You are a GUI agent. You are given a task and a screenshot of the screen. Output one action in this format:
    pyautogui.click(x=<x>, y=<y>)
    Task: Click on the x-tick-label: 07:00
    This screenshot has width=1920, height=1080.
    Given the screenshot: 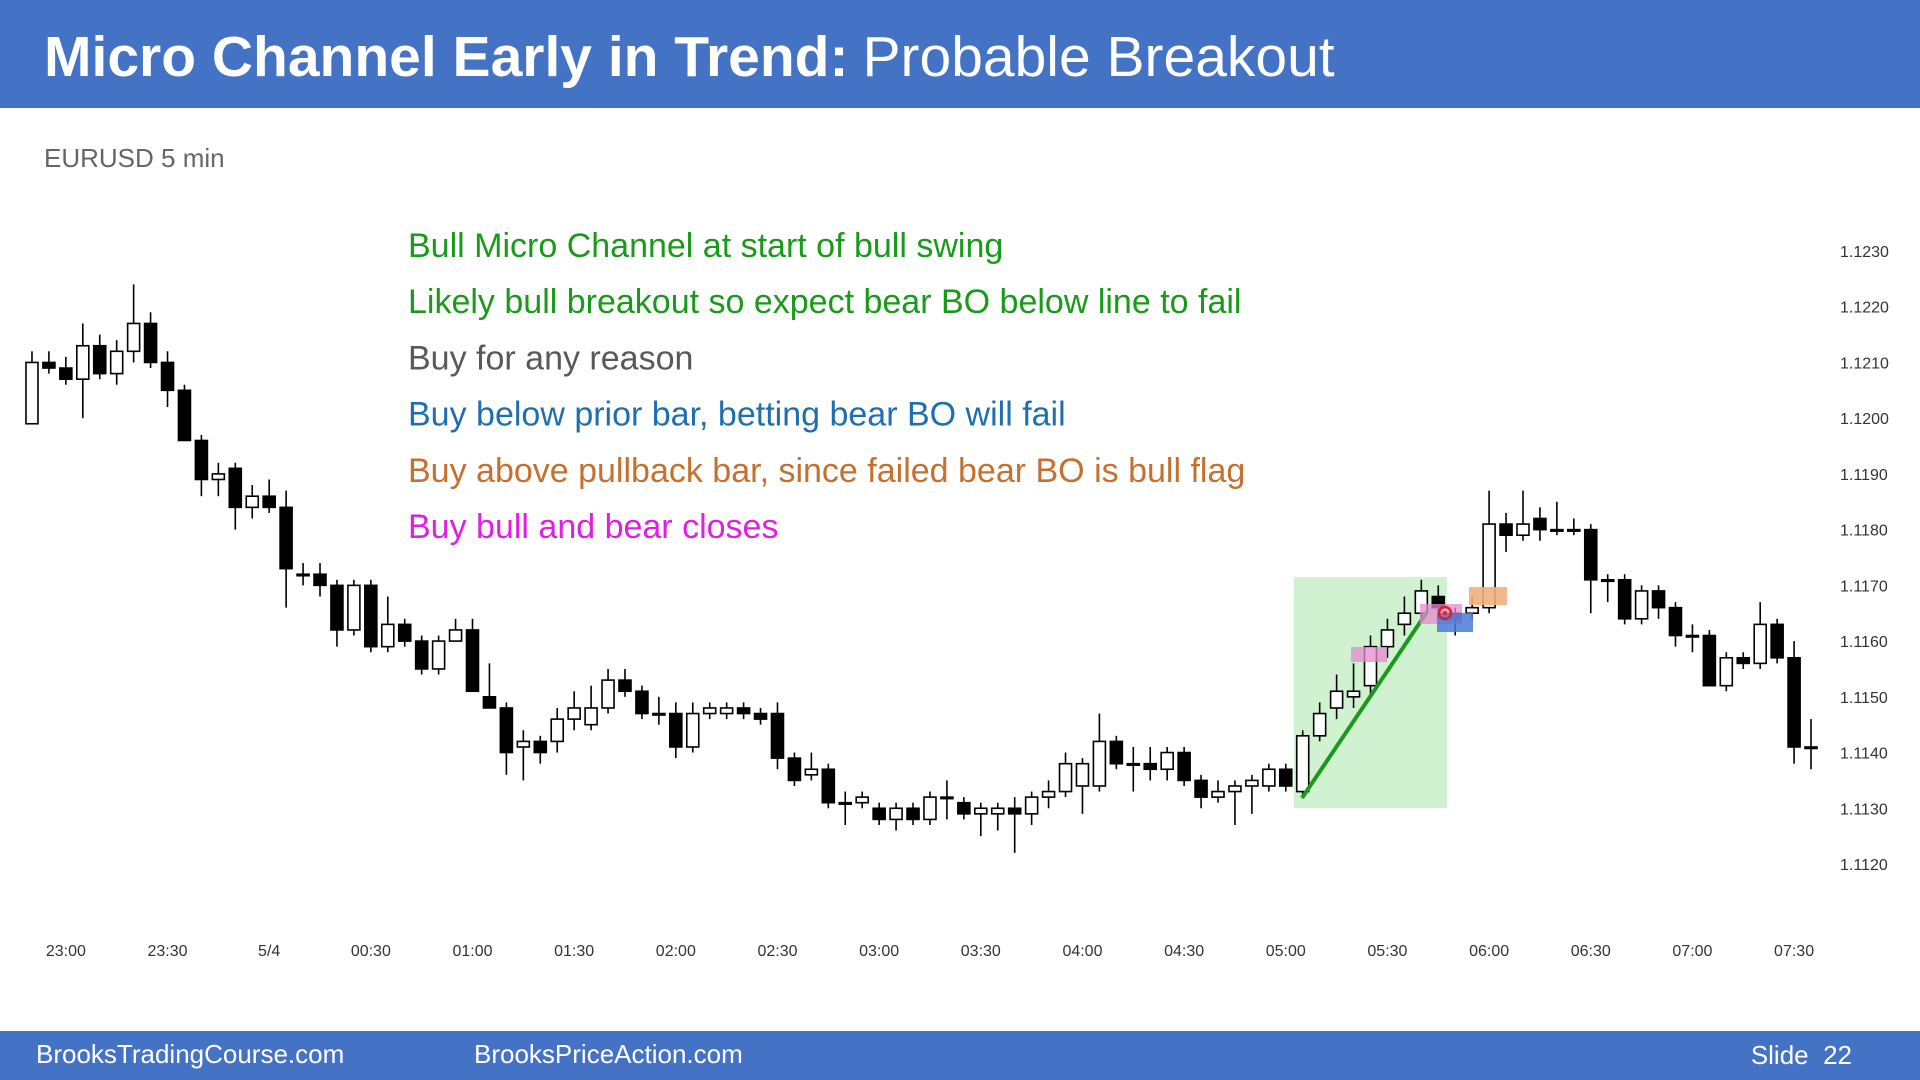 What is the action you would take?
    pyautogui.click(x=1692, y=951)
    